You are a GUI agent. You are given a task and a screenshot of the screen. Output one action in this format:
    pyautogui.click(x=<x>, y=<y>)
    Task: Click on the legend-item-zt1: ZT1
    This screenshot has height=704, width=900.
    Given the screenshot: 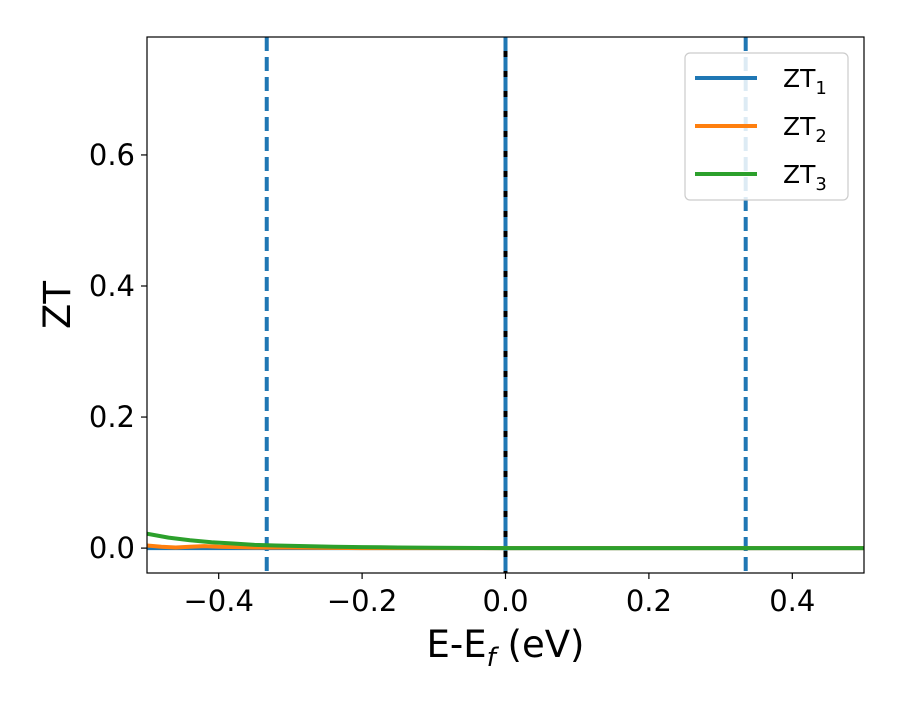 What is the action you would take?
    pyautogui.click(x=761, y=81)
    